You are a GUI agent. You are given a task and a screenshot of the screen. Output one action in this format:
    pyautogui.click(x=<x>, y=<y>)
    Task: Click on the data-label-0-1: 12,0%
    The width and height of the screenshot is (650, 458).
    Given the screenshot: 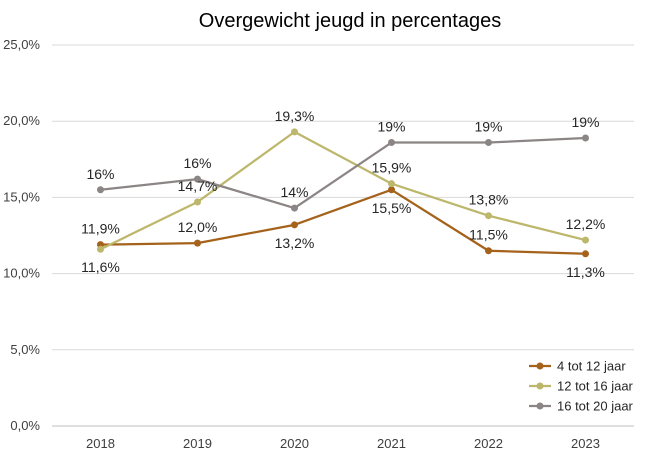 What is the action you would take?
    pyautogui.click(x=198, y=227)
    